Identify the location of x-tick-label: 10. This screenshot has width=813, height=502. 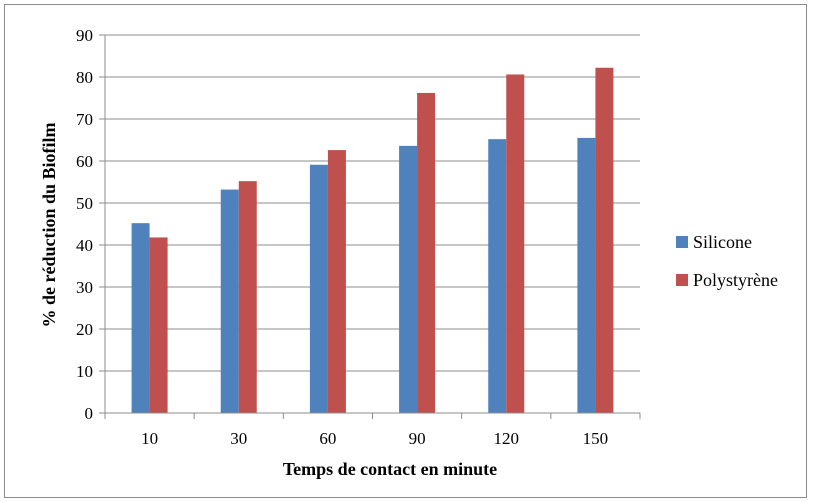
(149, 438).